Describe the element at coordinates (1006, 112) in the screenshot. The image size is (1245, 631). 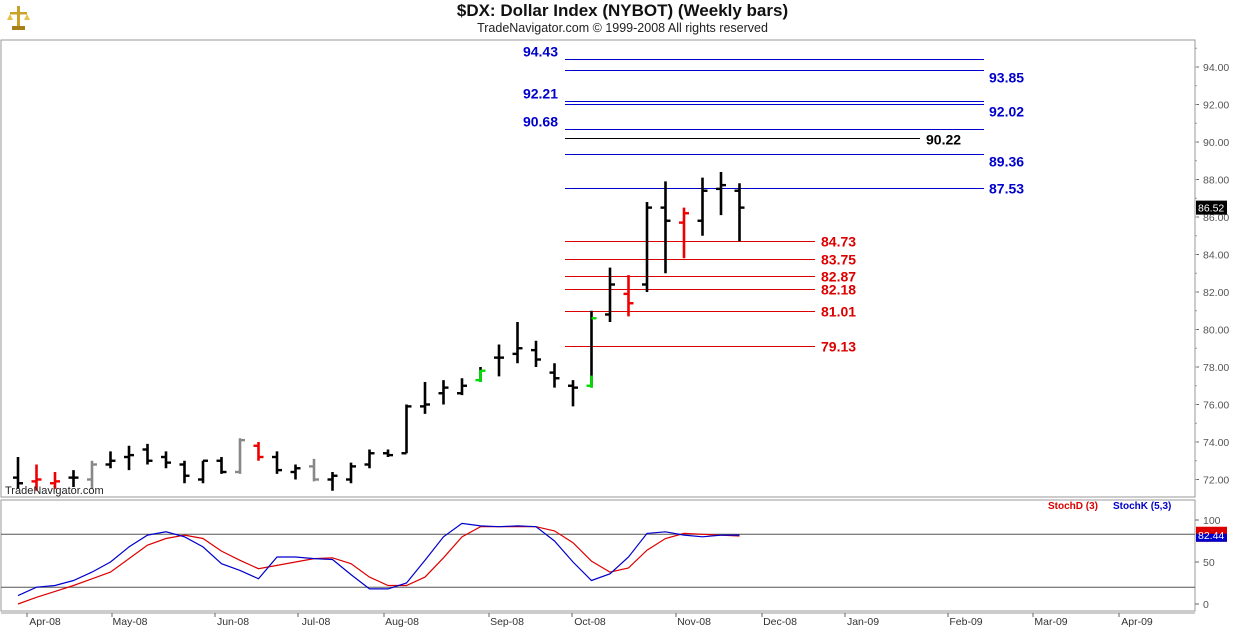
I see `level-label-92.02: 92.02` at that location.